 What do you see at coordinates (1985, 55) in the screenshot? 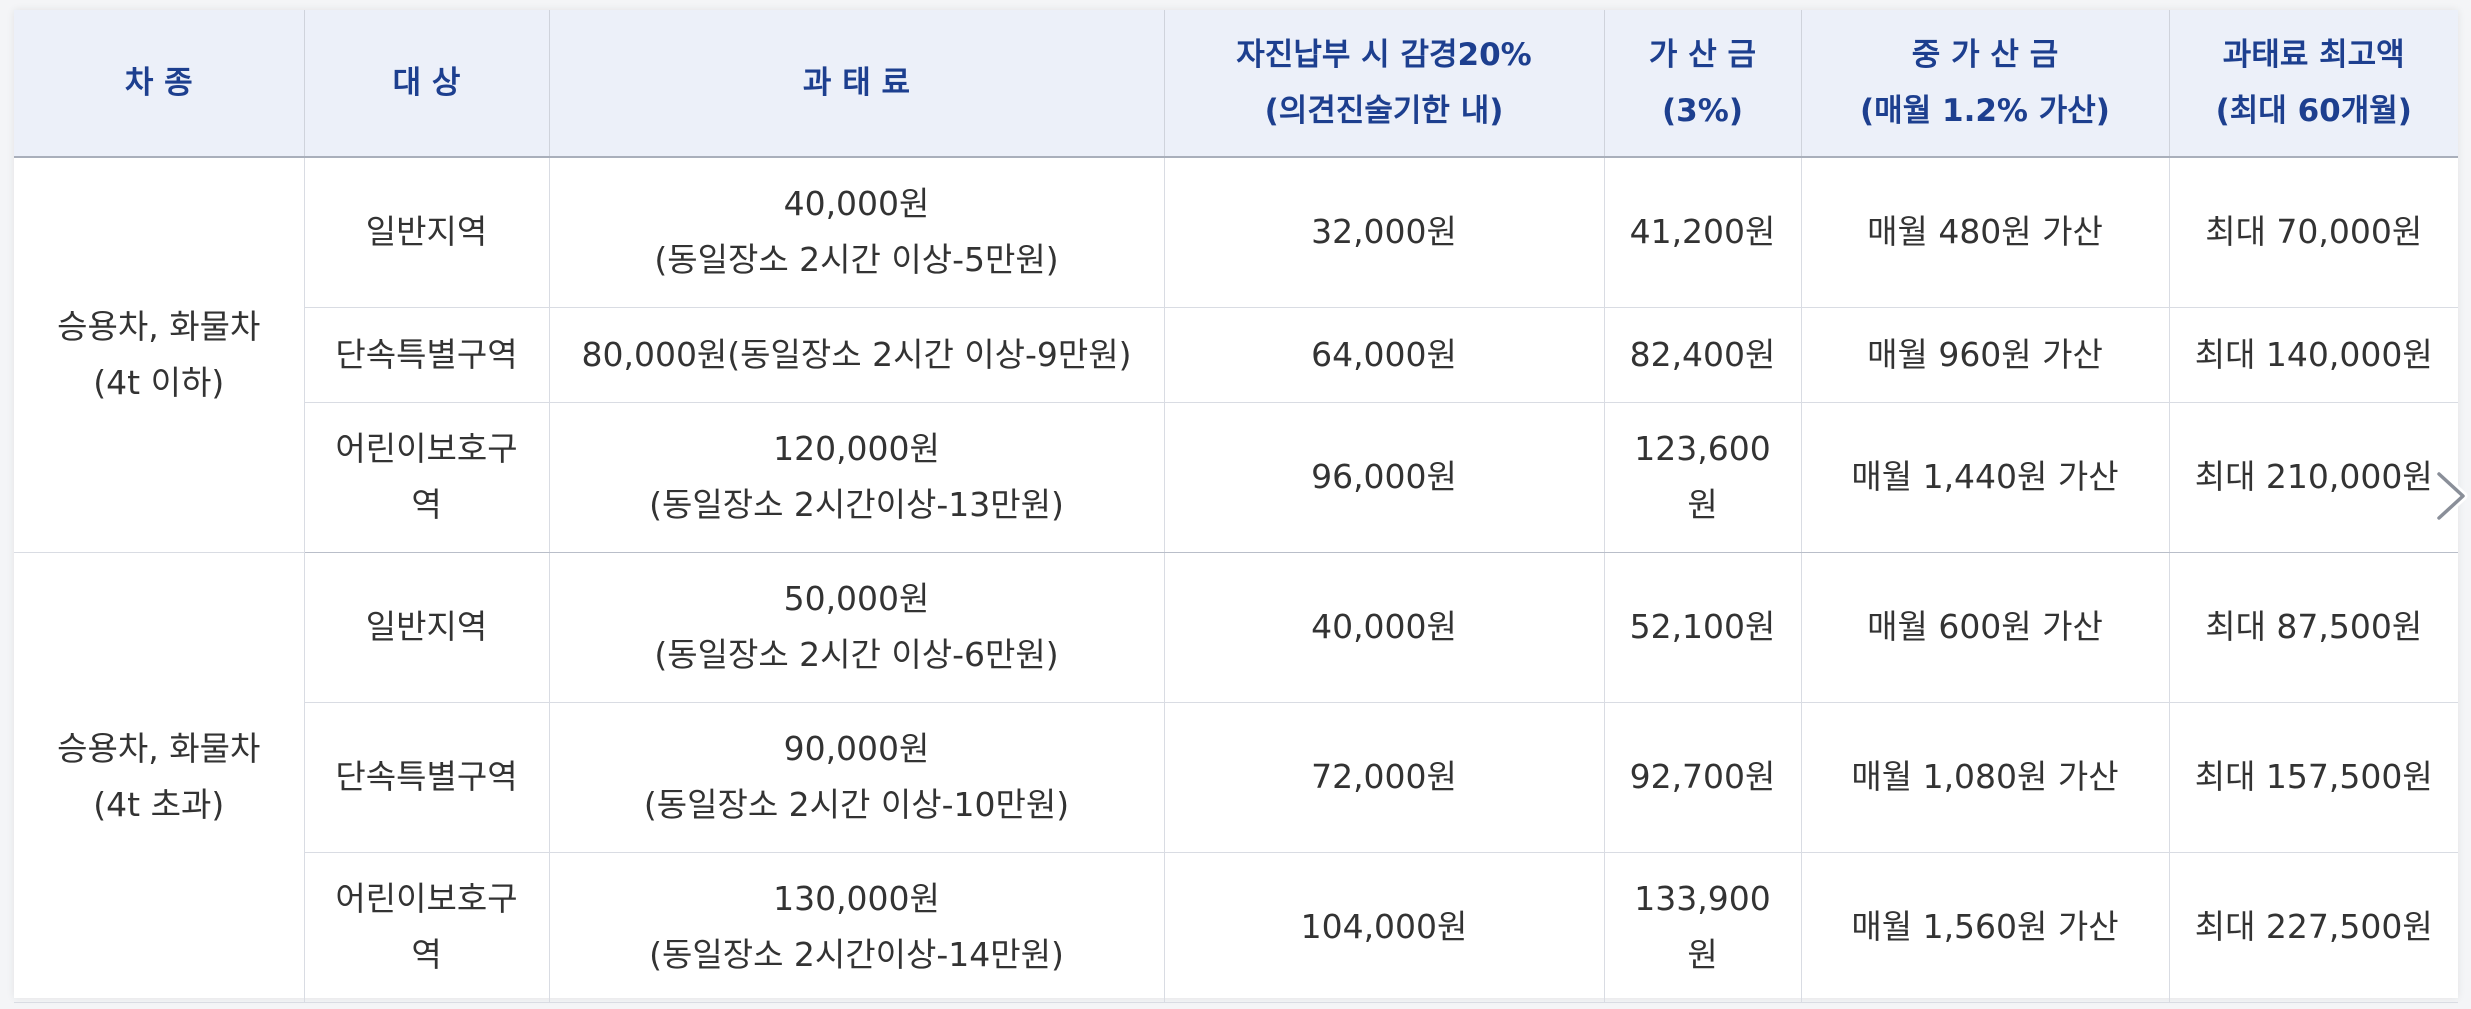
I see `header-heavy-line1: 중 가 산 금` at bounding box center [1985, 55].